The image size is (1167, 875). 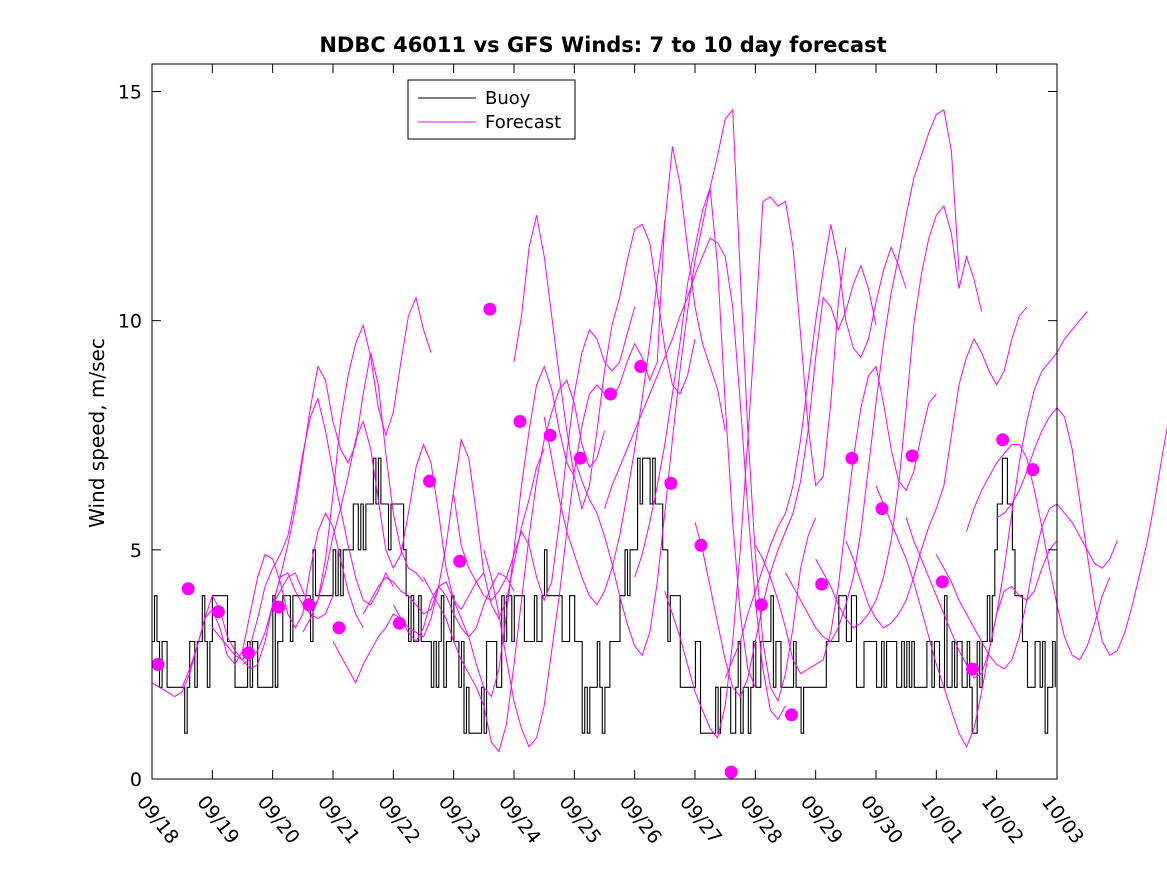 I want to click on y-axis-label: Wind speed, m/sec, so click(x=97, y=433).